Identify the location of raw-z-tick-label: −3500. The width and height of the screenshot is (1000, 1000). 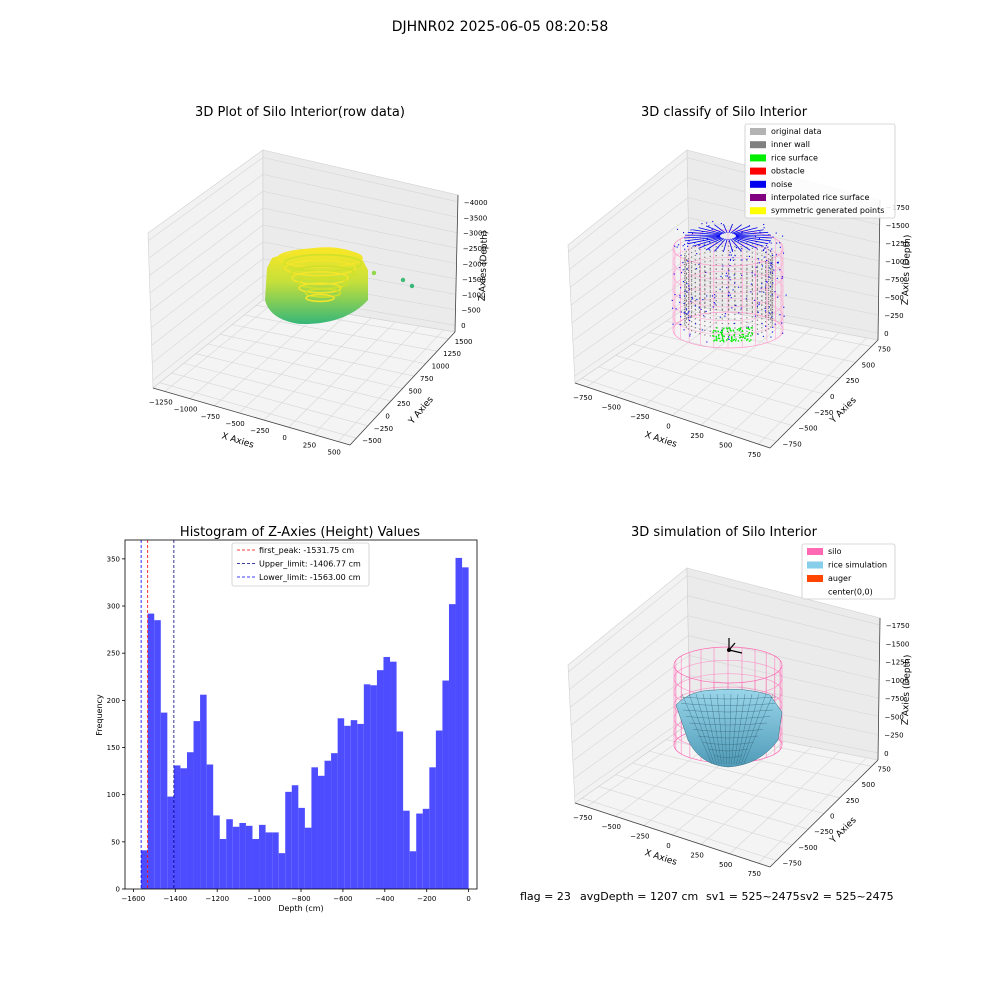
(476, 218).